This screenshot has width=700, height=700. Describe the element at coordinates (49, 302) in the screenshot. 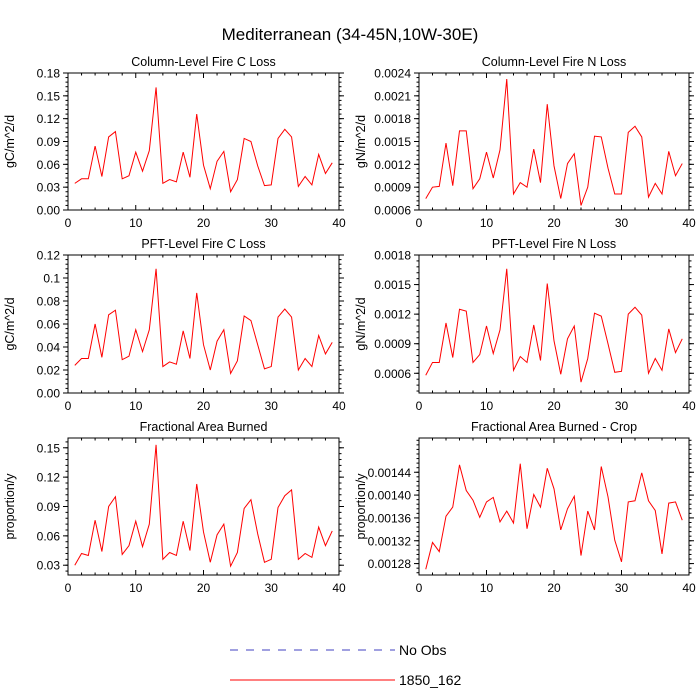

I see `y-tick-label: 0.08` at that location.